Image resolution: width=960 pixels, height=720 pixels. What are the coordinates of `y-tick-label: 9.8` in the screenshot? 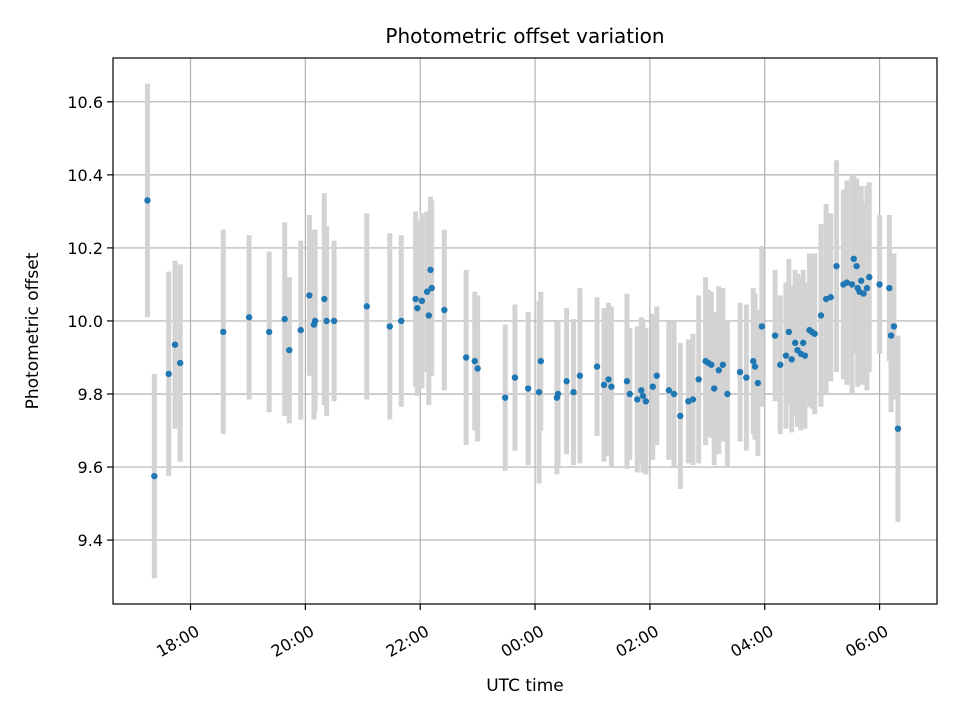 It's located at (90, 394).